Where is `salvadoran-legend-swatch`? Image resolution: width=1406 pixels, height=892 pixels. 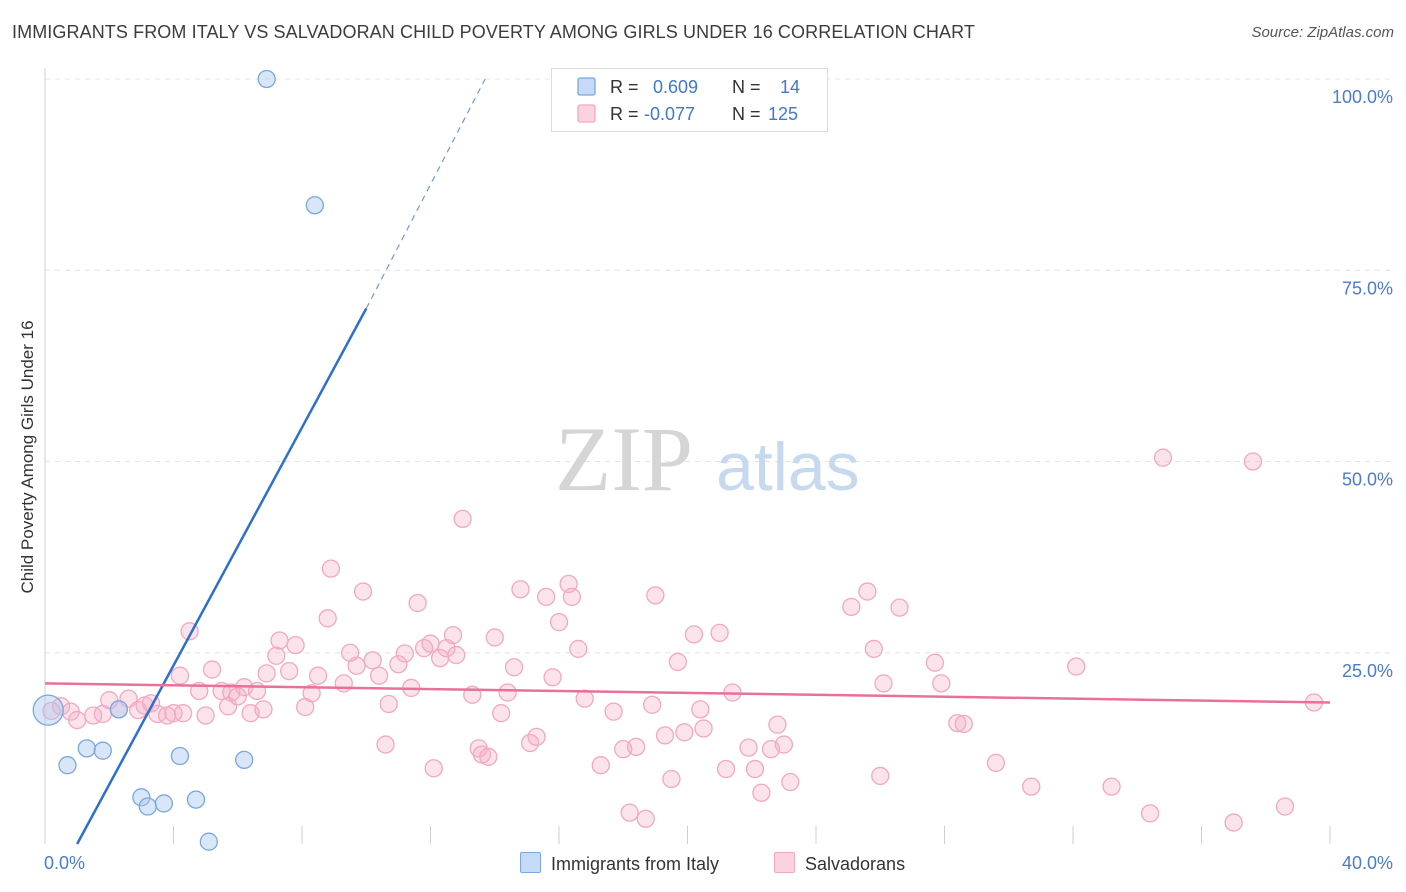 salvadoran-legend-swatch is located at coordinates (784, 862).